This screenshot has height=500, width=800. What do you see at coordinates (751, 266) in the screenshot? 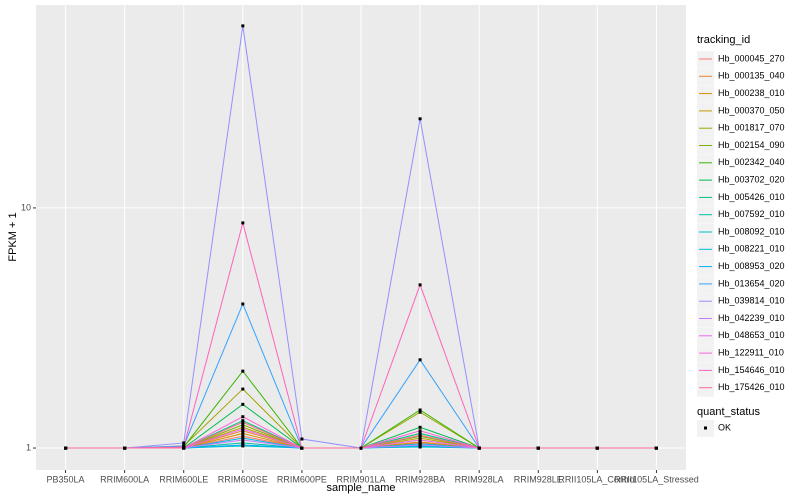
I see `legend-label: Hb_008953_020` at bounding box center [751, 266].